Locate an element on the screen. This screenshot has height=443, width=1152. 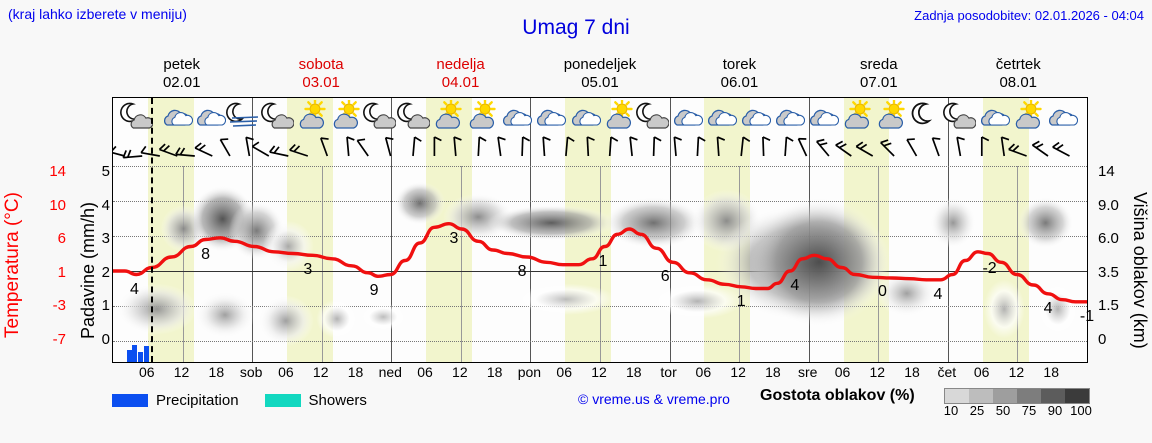
precipval-1: 4 is located at coordinates (105, 205).